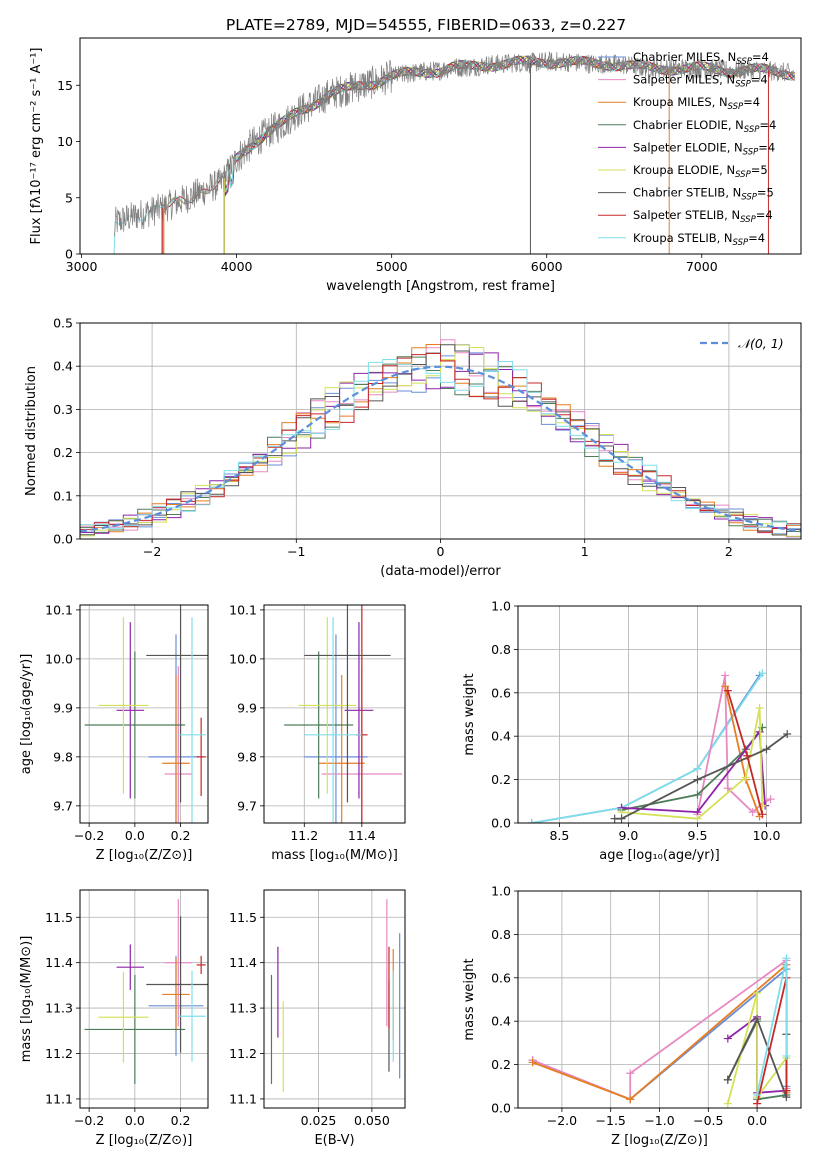 This screenshot has width=819, height=1170. What do you see at coordinates (501, 934) in the screenshot?
I see `y-tick-label: 0.8` at bounding box center [501, 934].